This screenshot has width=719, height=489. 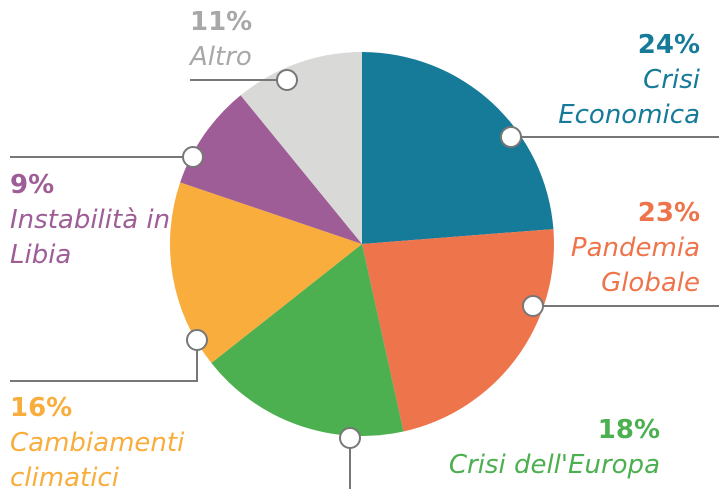 I want to click on slice-label: 18% Crisi dell'Europa, so click(x=510, y=448).